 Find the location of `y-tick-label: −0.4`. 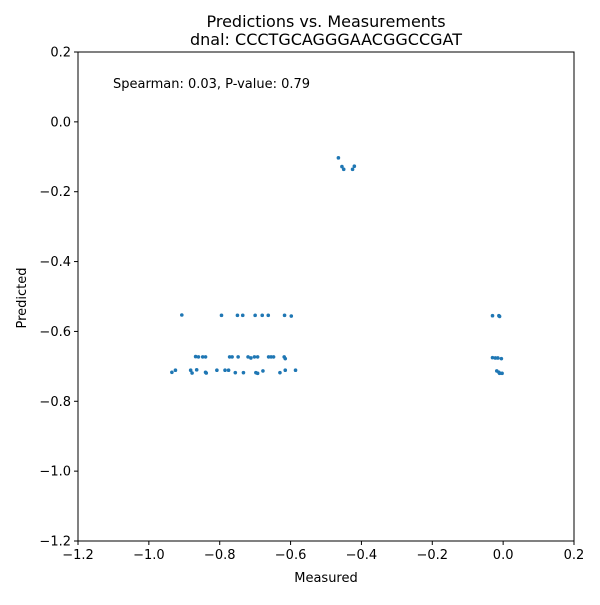

y-tick-label: −0.4 is located at coordinates (55, 262).